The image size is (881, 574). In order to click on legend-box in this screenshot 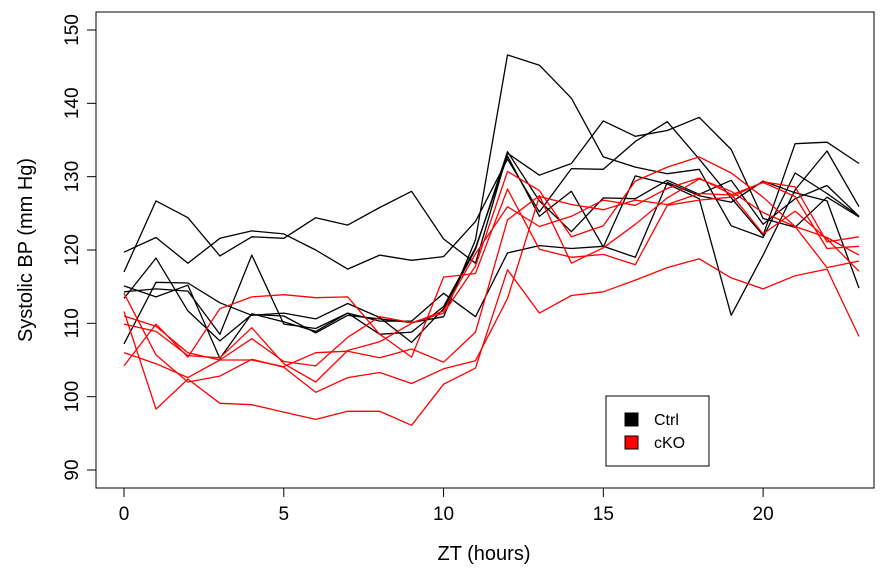, I will do `click(657, 431)`.